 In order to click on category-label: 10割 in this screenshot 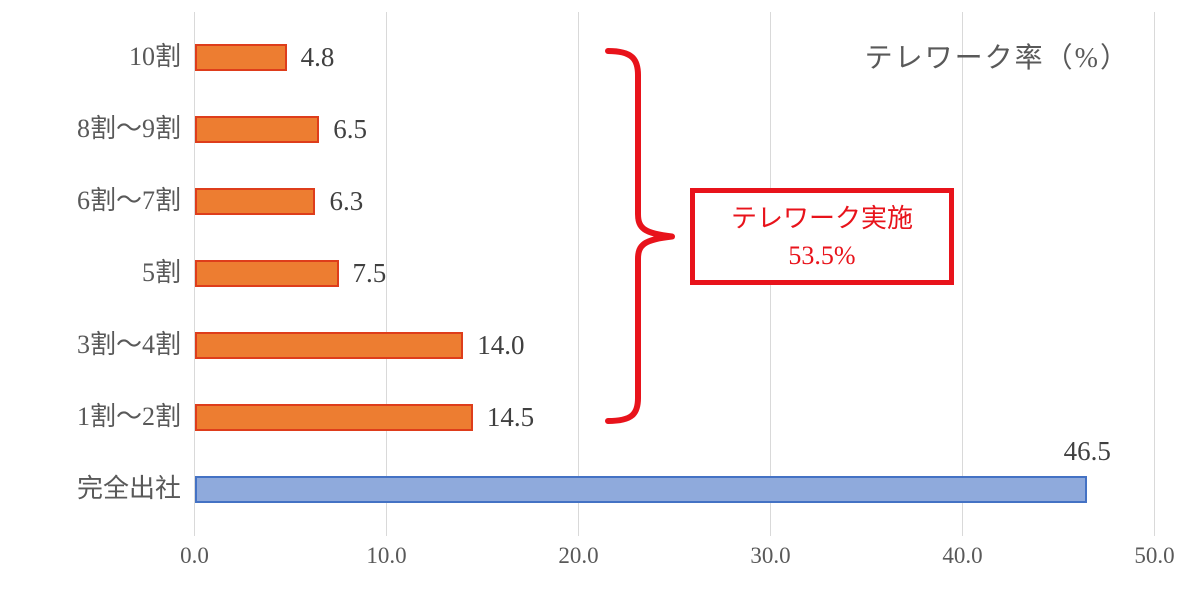, I will do `click(154, 56)`.